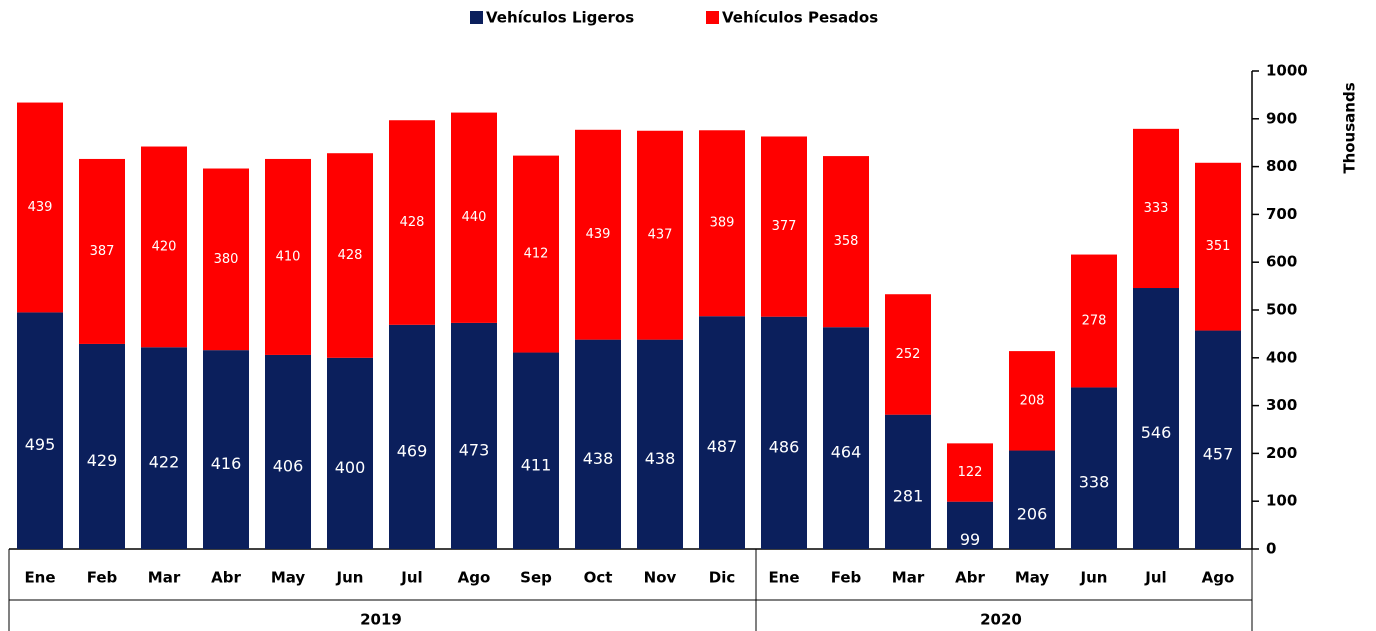 The image size is (1376, 631). What do you see at coordinates (164, 462) in the screenshot?
I see `data-label: 422` at bounding box center [164, 462].